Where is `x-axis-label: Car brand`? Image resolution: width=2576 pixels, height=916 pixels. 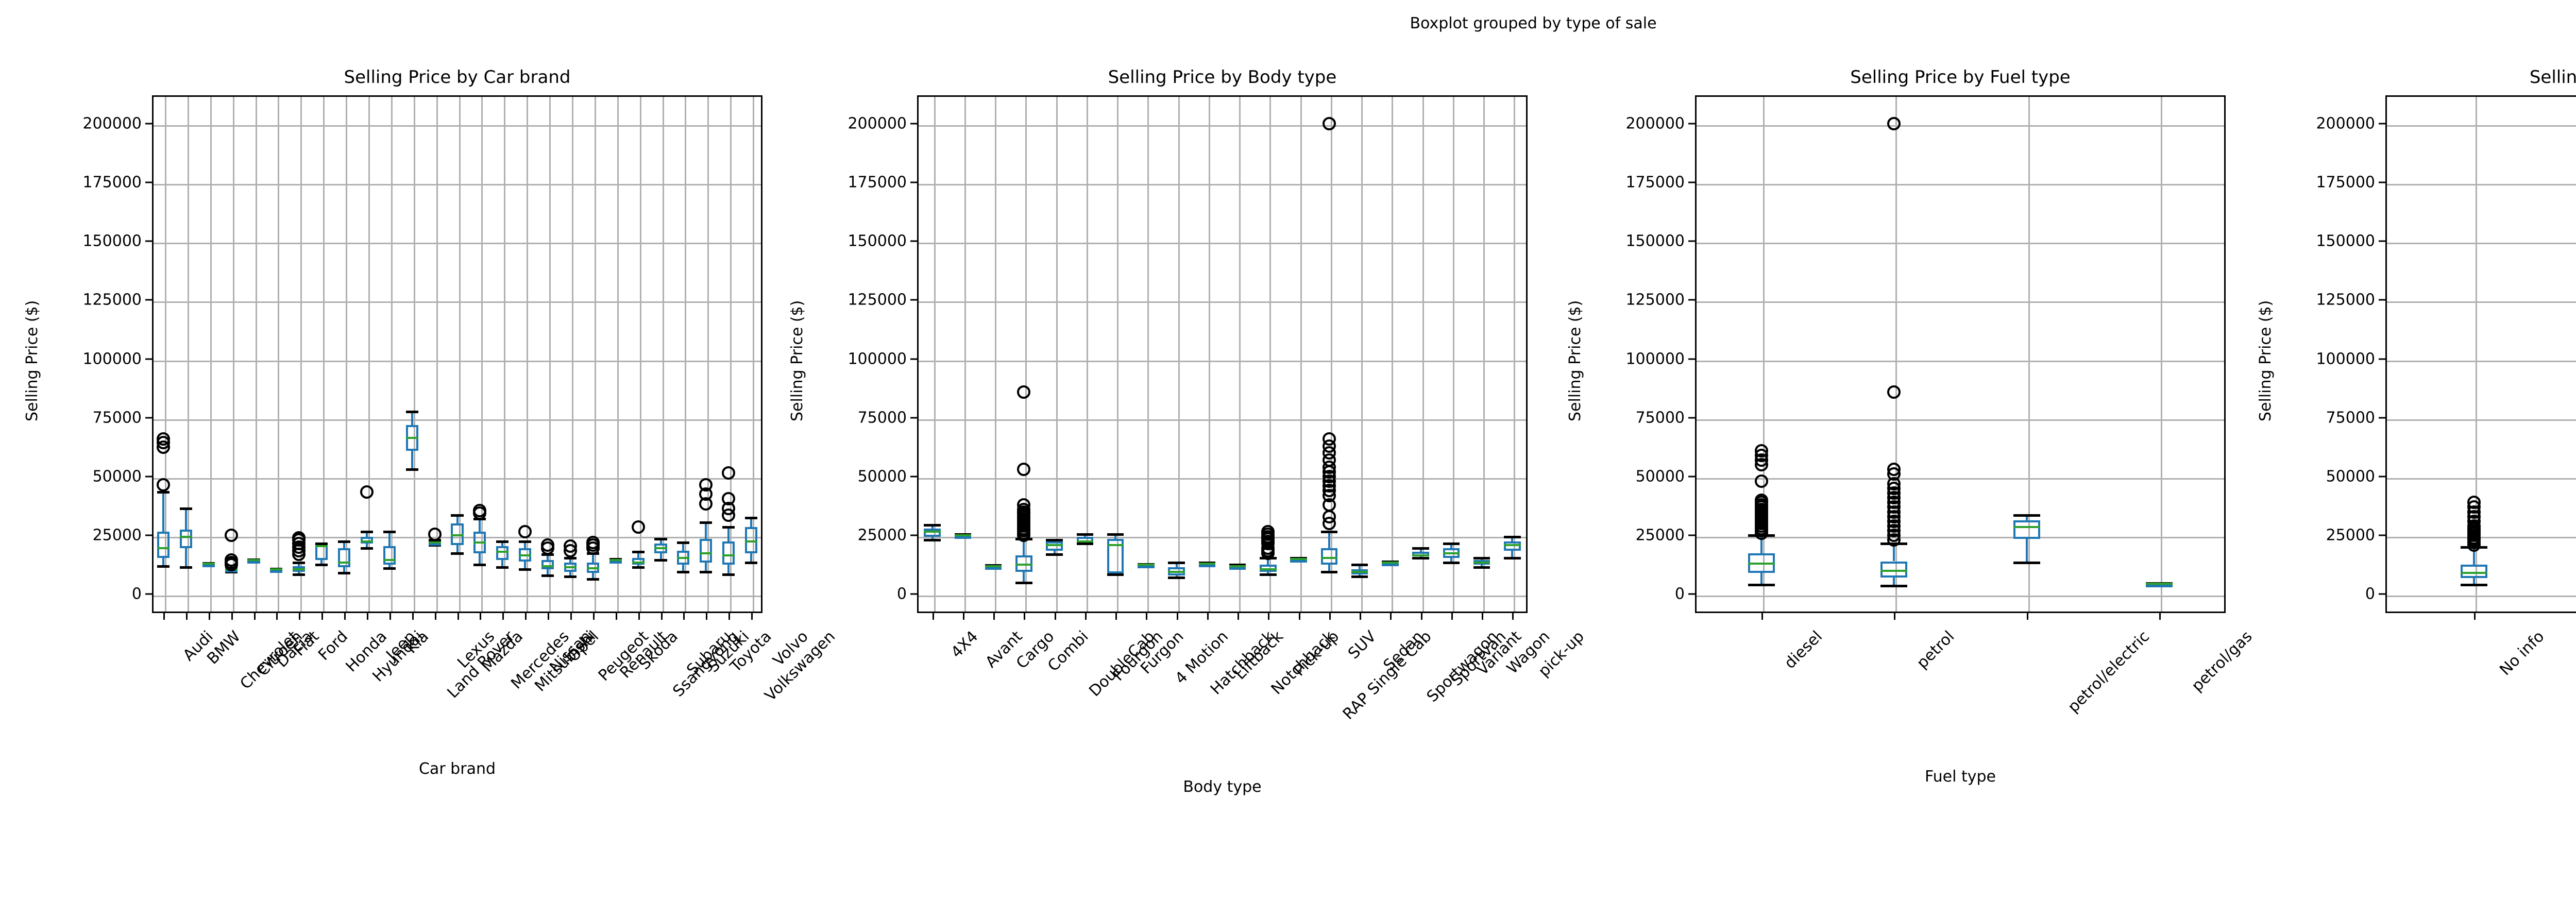 x-axis-label: Car brand is located at coordinates (457, 769).